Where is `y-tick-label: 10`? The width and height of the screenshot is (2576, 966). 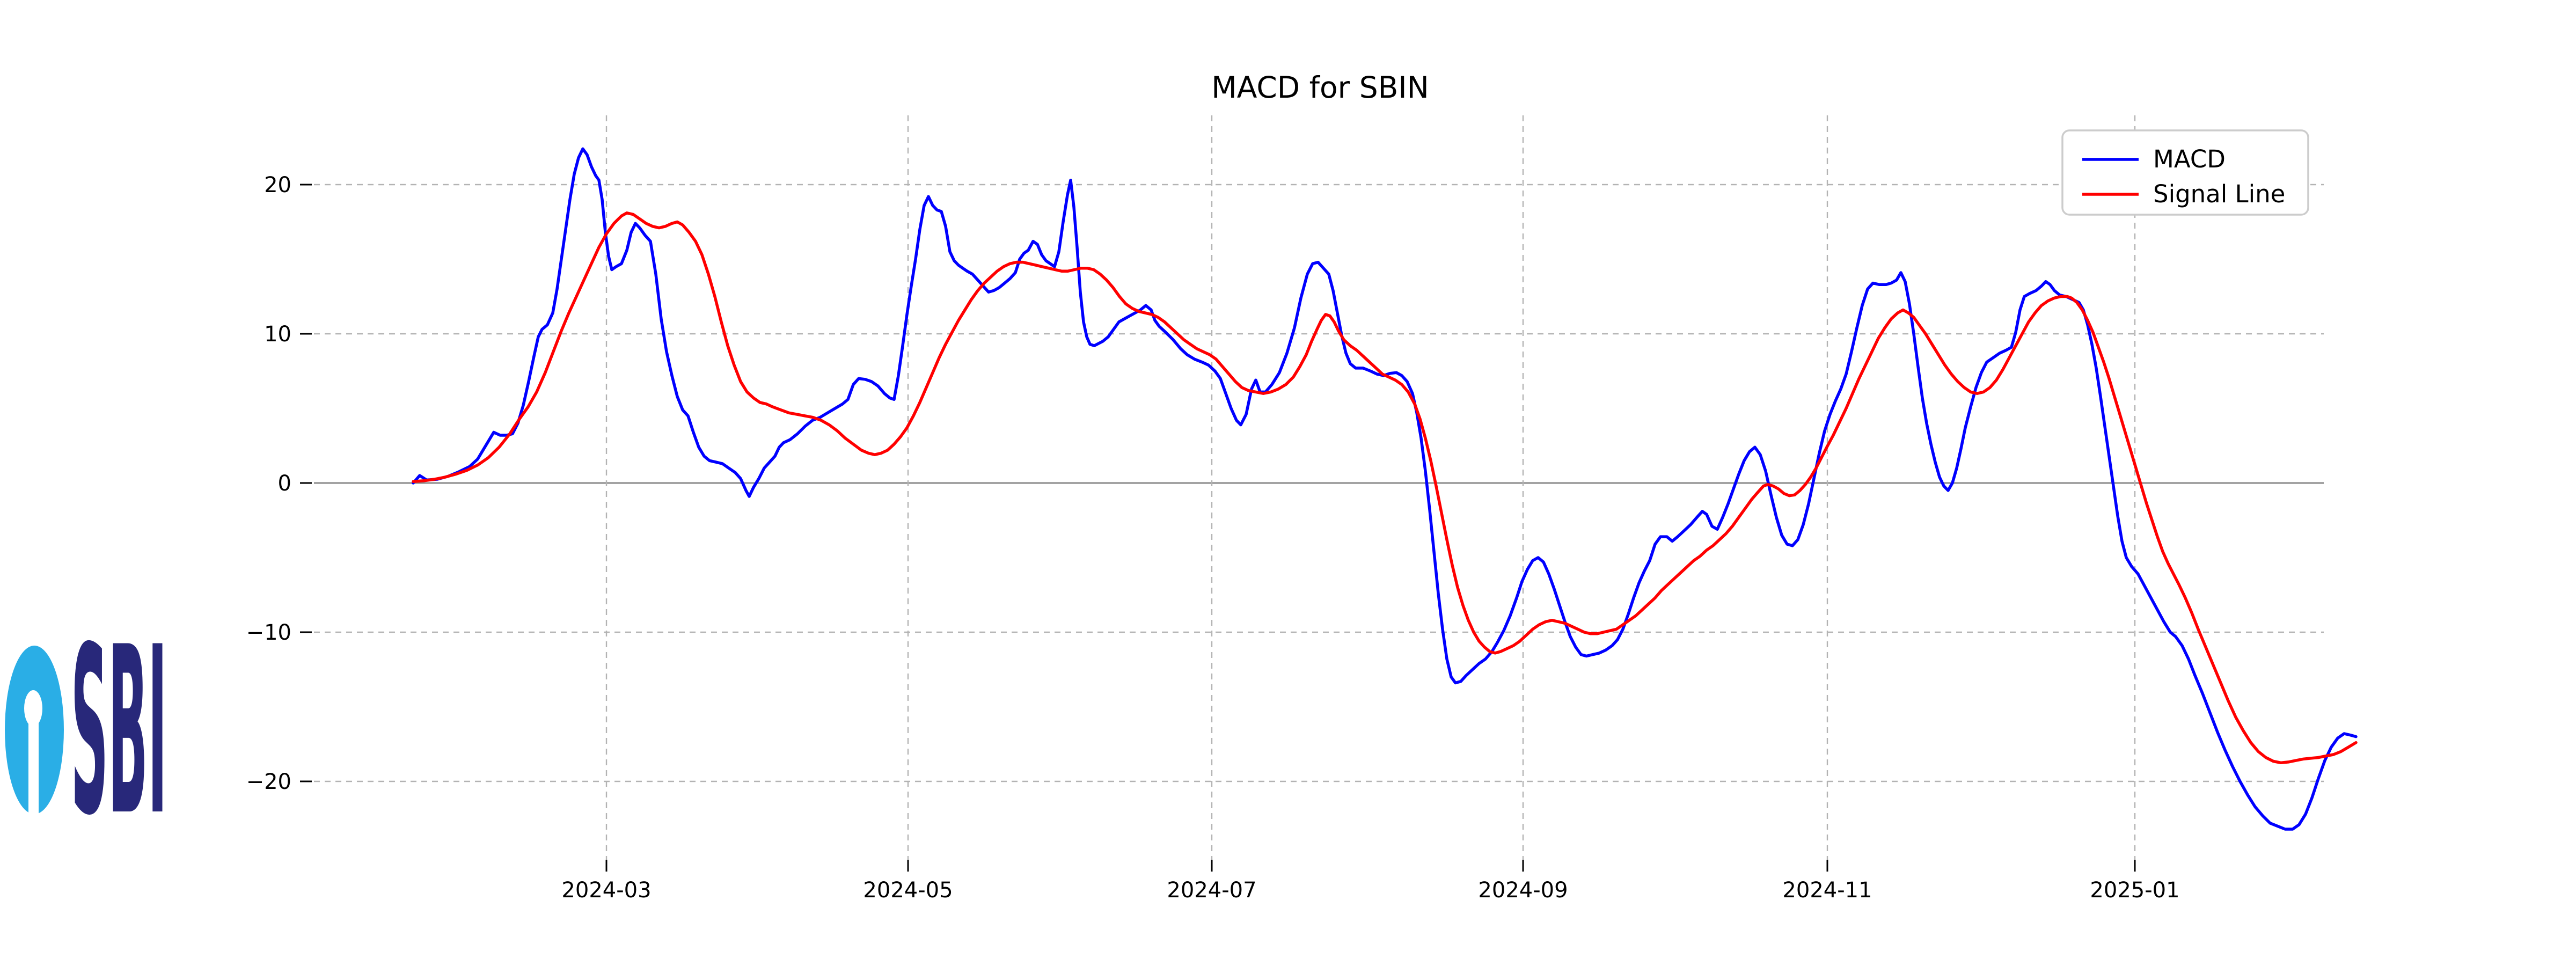 y-tick-label: 10 is located at coordinates (277, 334).